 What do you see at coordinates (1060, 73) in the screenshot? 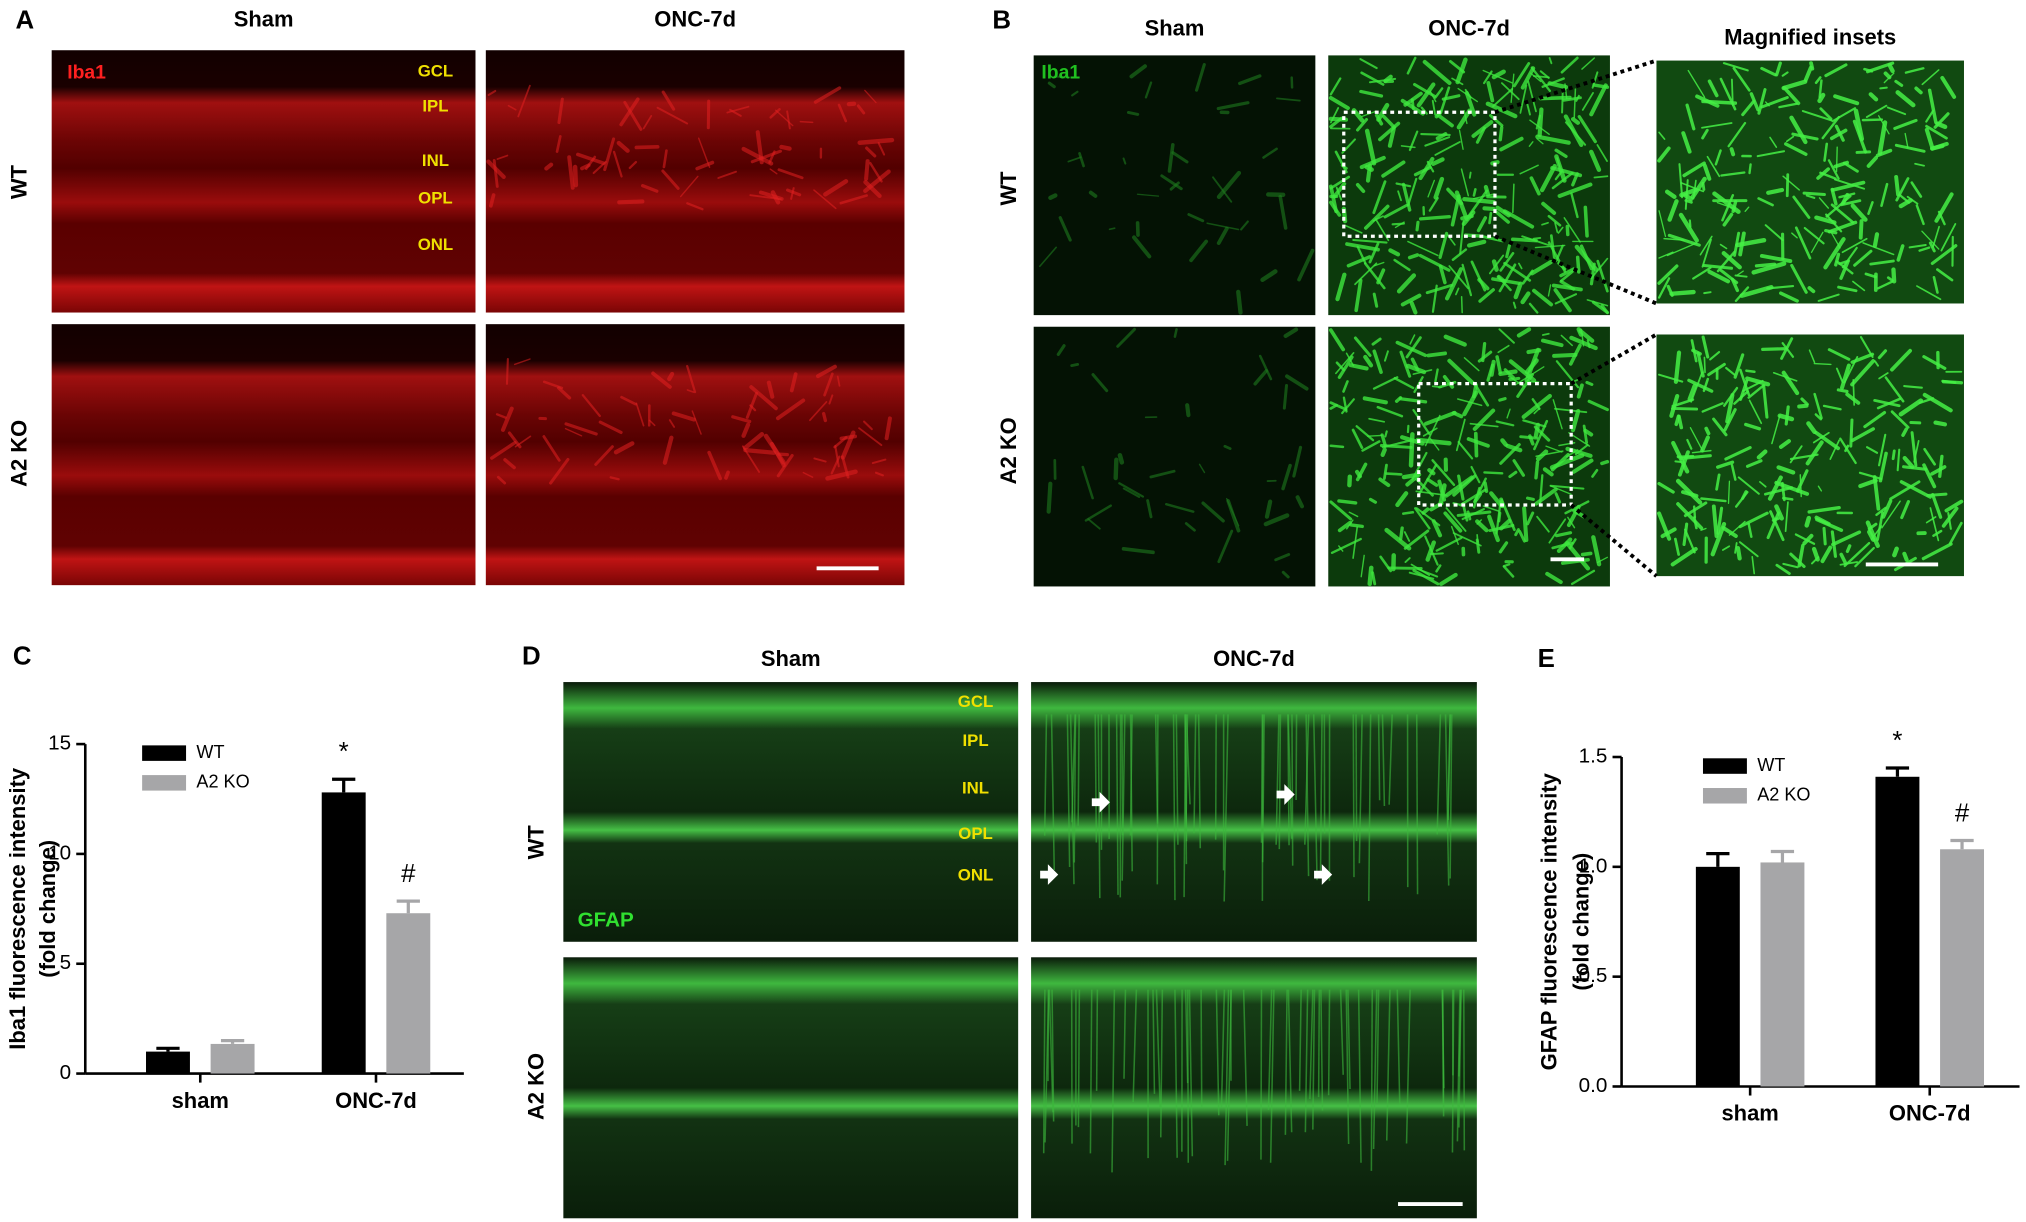
I see `stain-label: Iba1` at bounding box center [1060, 73].